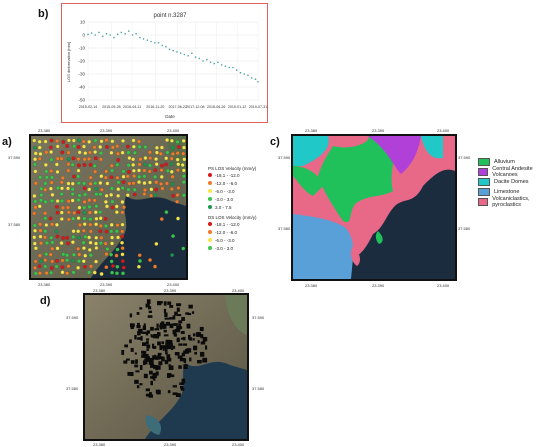 The height and width of the screenshot is (447, 550). Describe the element at coordinates (195, 107) in the screenshot. I see `x-tick-label: 2017-12-08` at that location.